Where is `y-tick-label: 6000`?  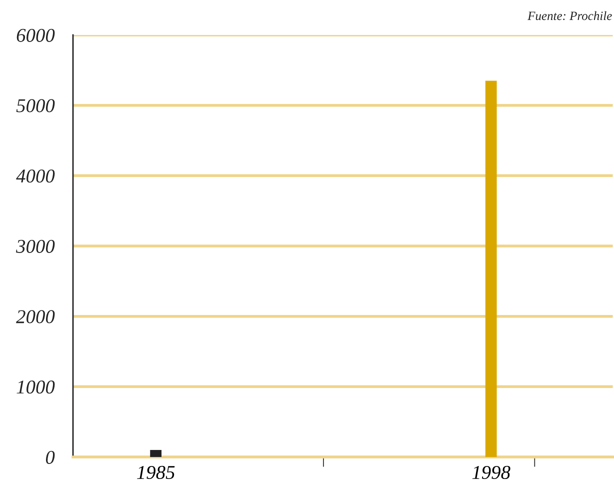
y-tick-label: 6000 is located at coordinates (35, 35).